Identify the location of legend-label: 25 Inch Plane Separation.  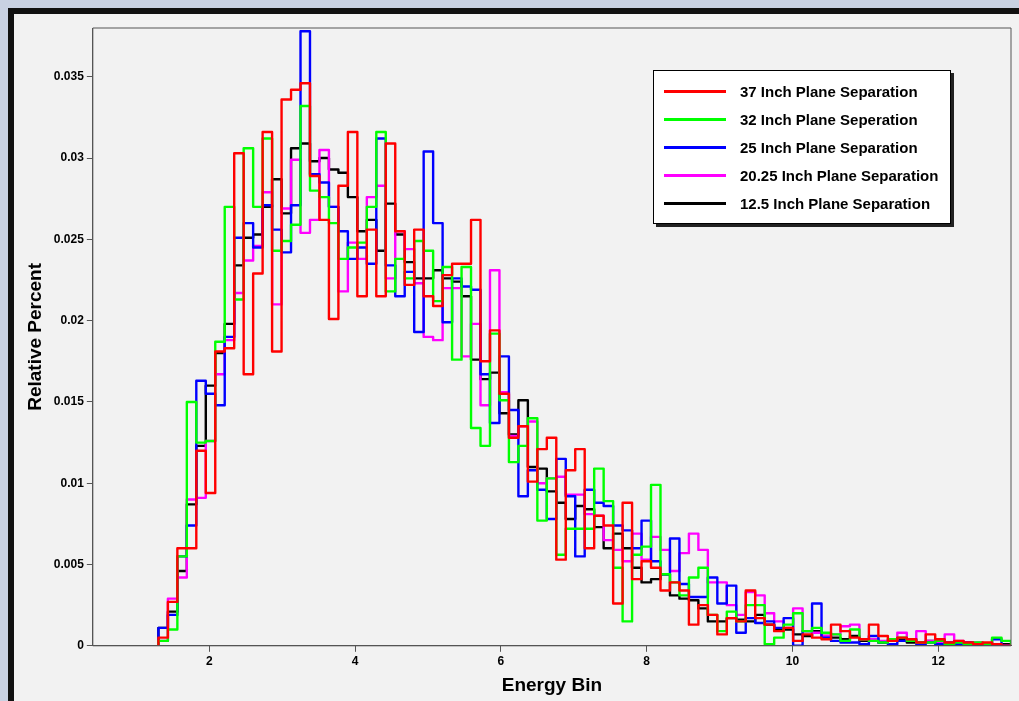
(829, 147).